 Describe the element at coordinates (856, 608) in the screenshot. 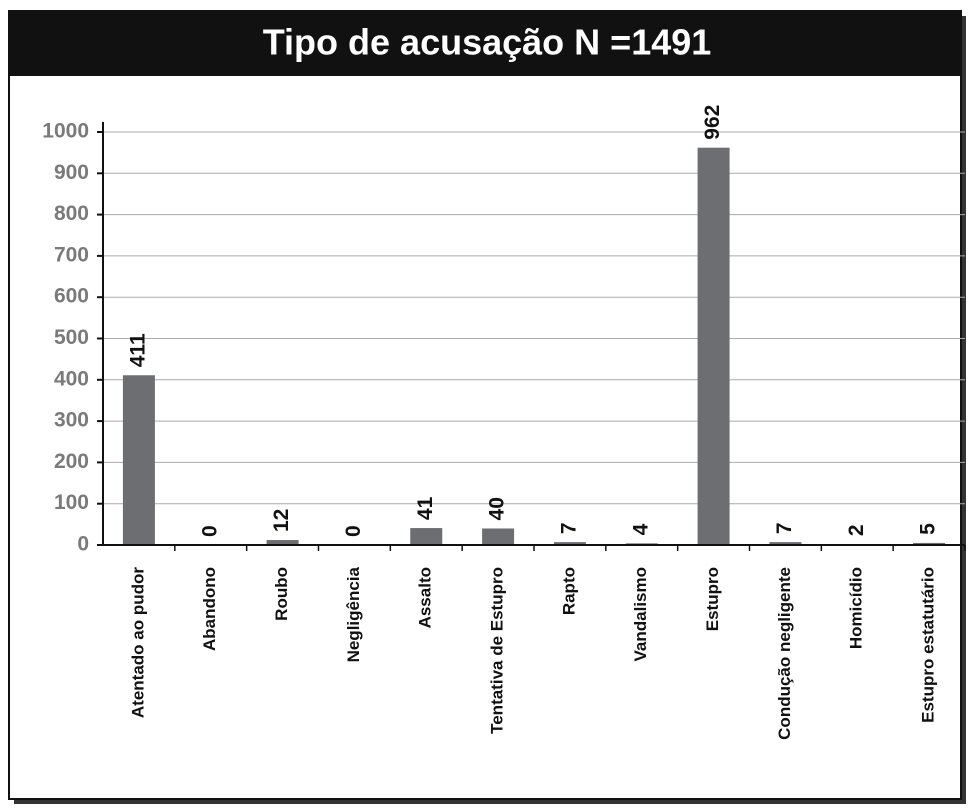

I see `x-tick-label: Homicídio` at that location.